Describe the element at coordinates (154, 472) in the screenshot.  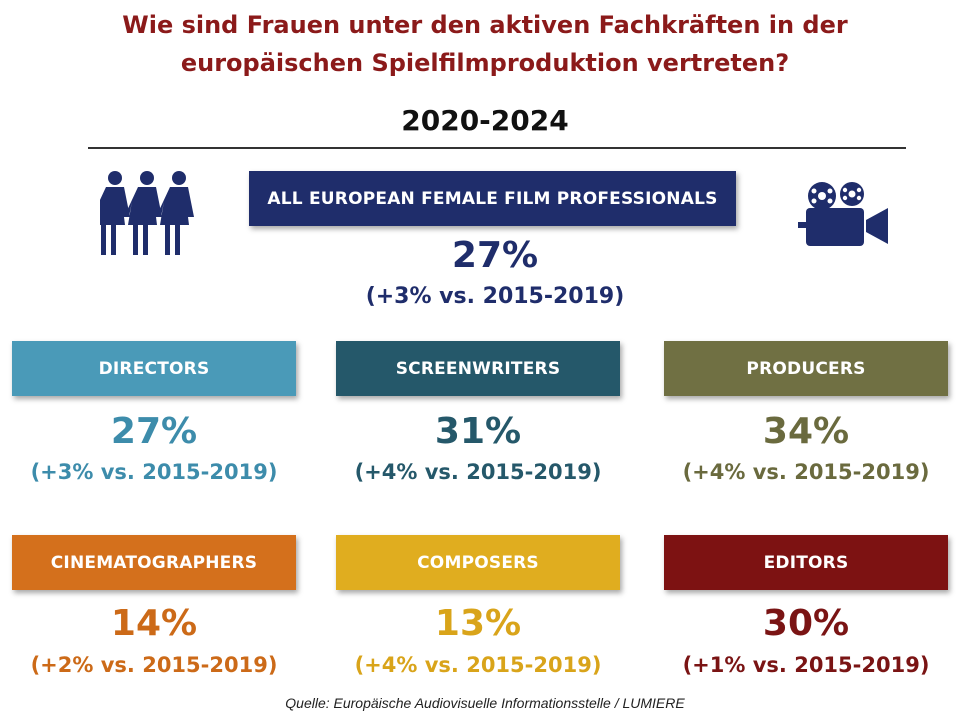
I see `directors-change: (+3% vs. 2015-2019)` at that location.